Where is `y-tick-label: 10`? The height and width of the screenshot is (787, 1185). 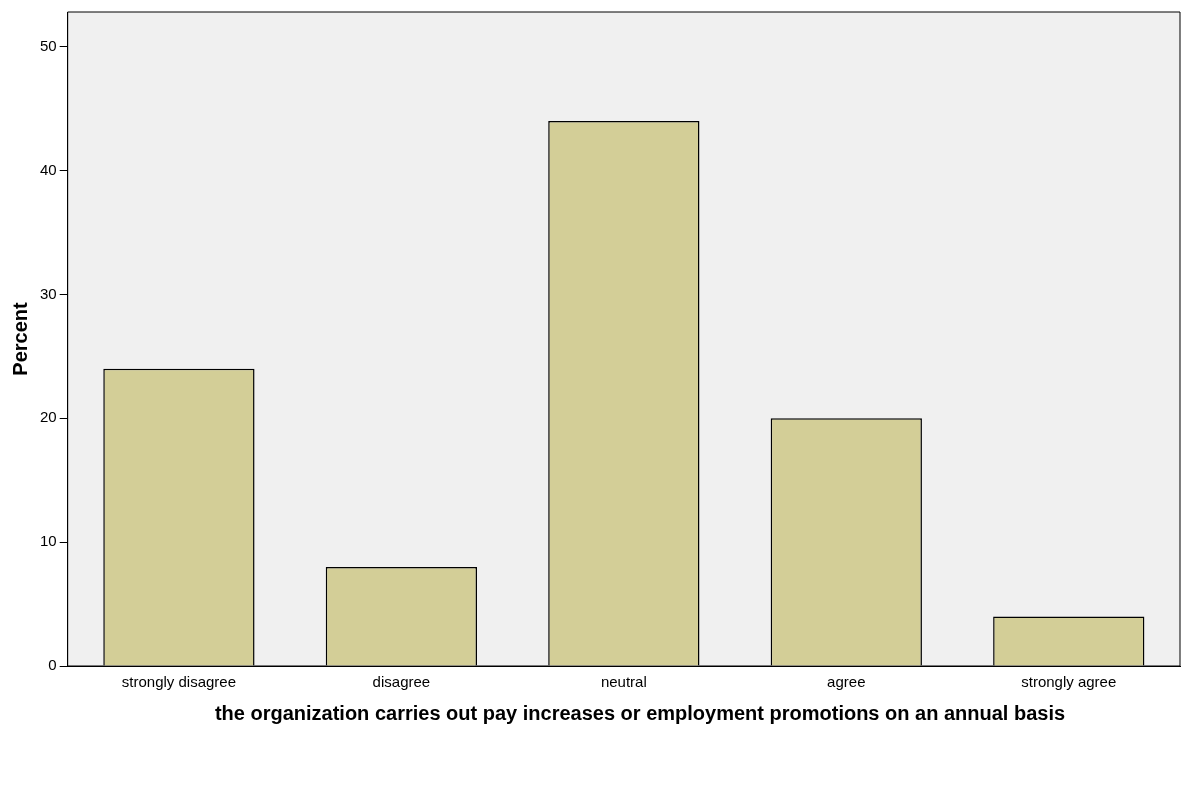
y-tick-label: 10 is located at coordinates (48, 541).